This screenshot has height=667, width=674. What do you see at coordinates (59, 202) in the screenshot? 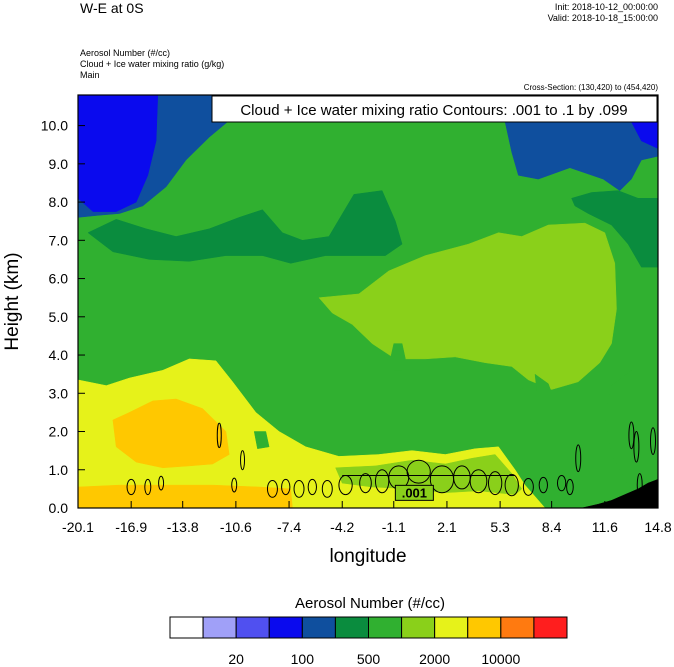
I see `y-tick-label: 8.0` at bounding box center [59, 202].